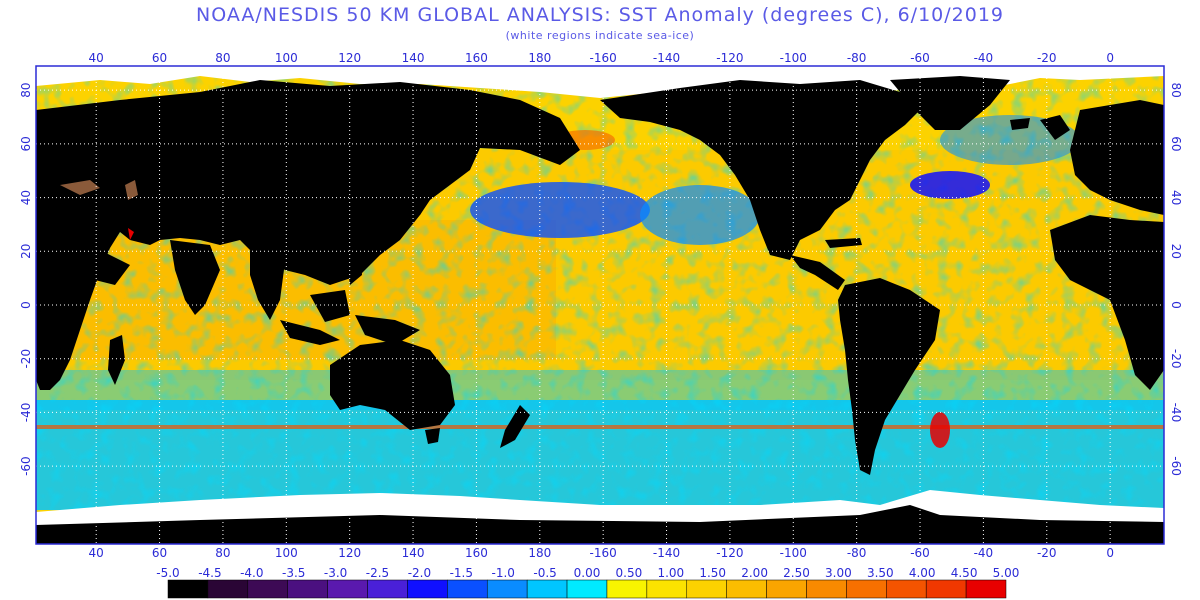 This screenshot has width=1200, height=600. I want to click on colorbar-label: -5.0, so click(167, 573).